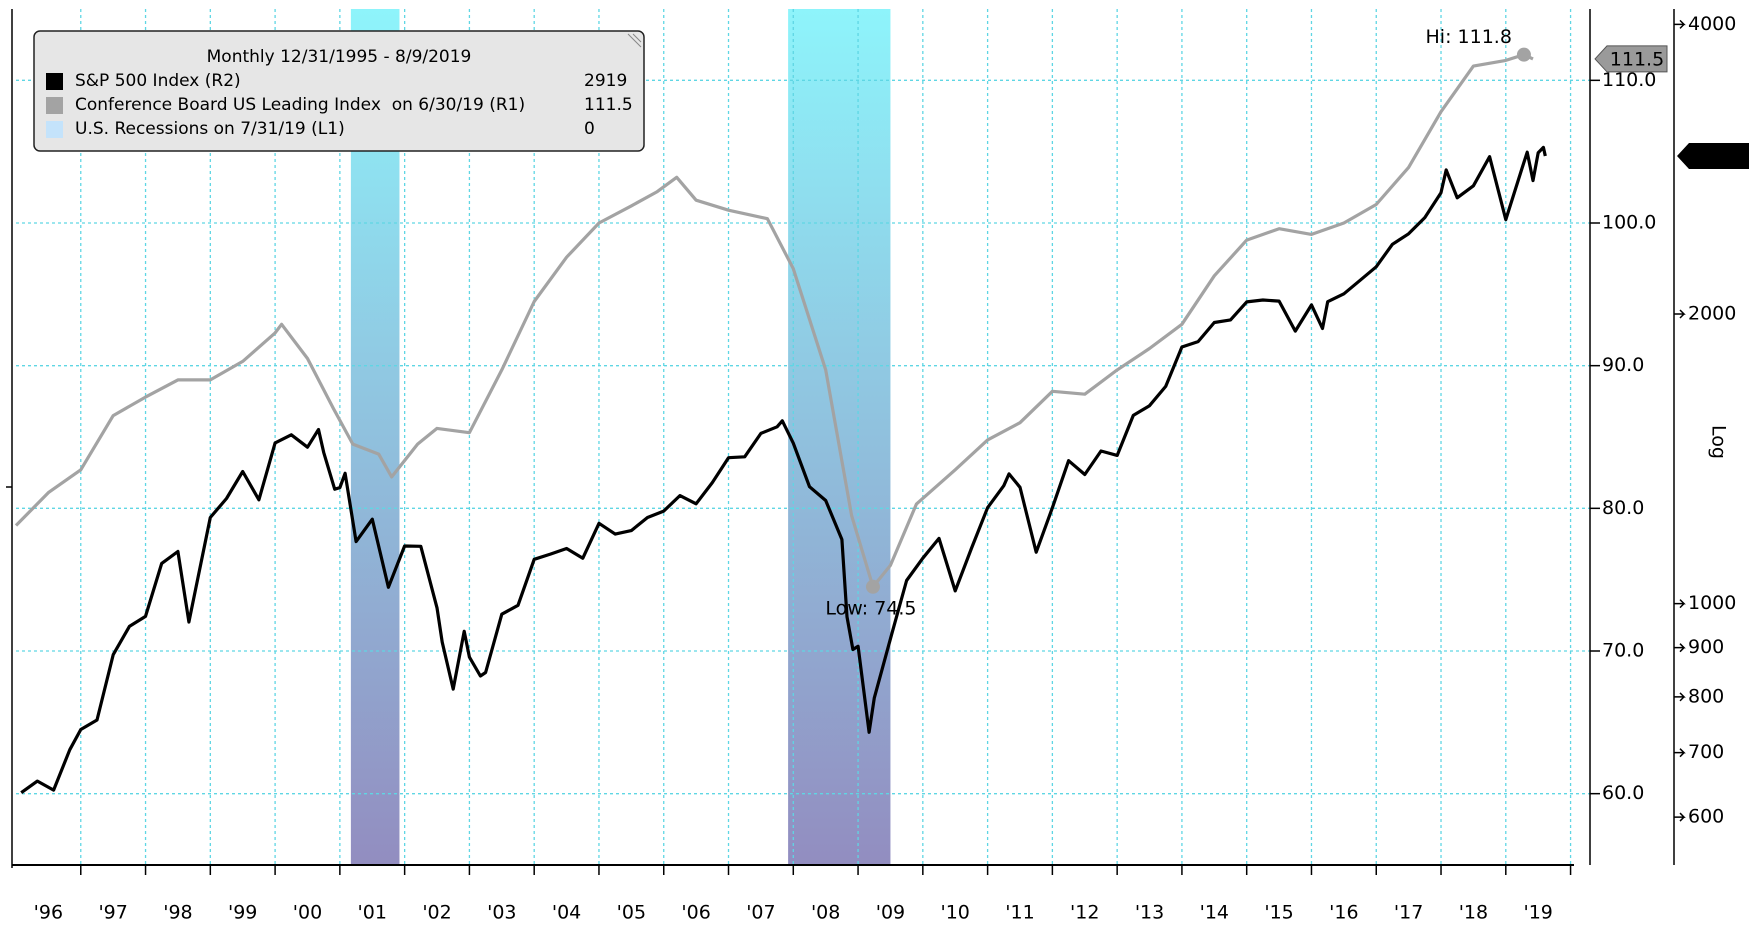  Describe the element at coordinates (48, 913) in the screenshot. I see `x-tick-label: '96` at that location.